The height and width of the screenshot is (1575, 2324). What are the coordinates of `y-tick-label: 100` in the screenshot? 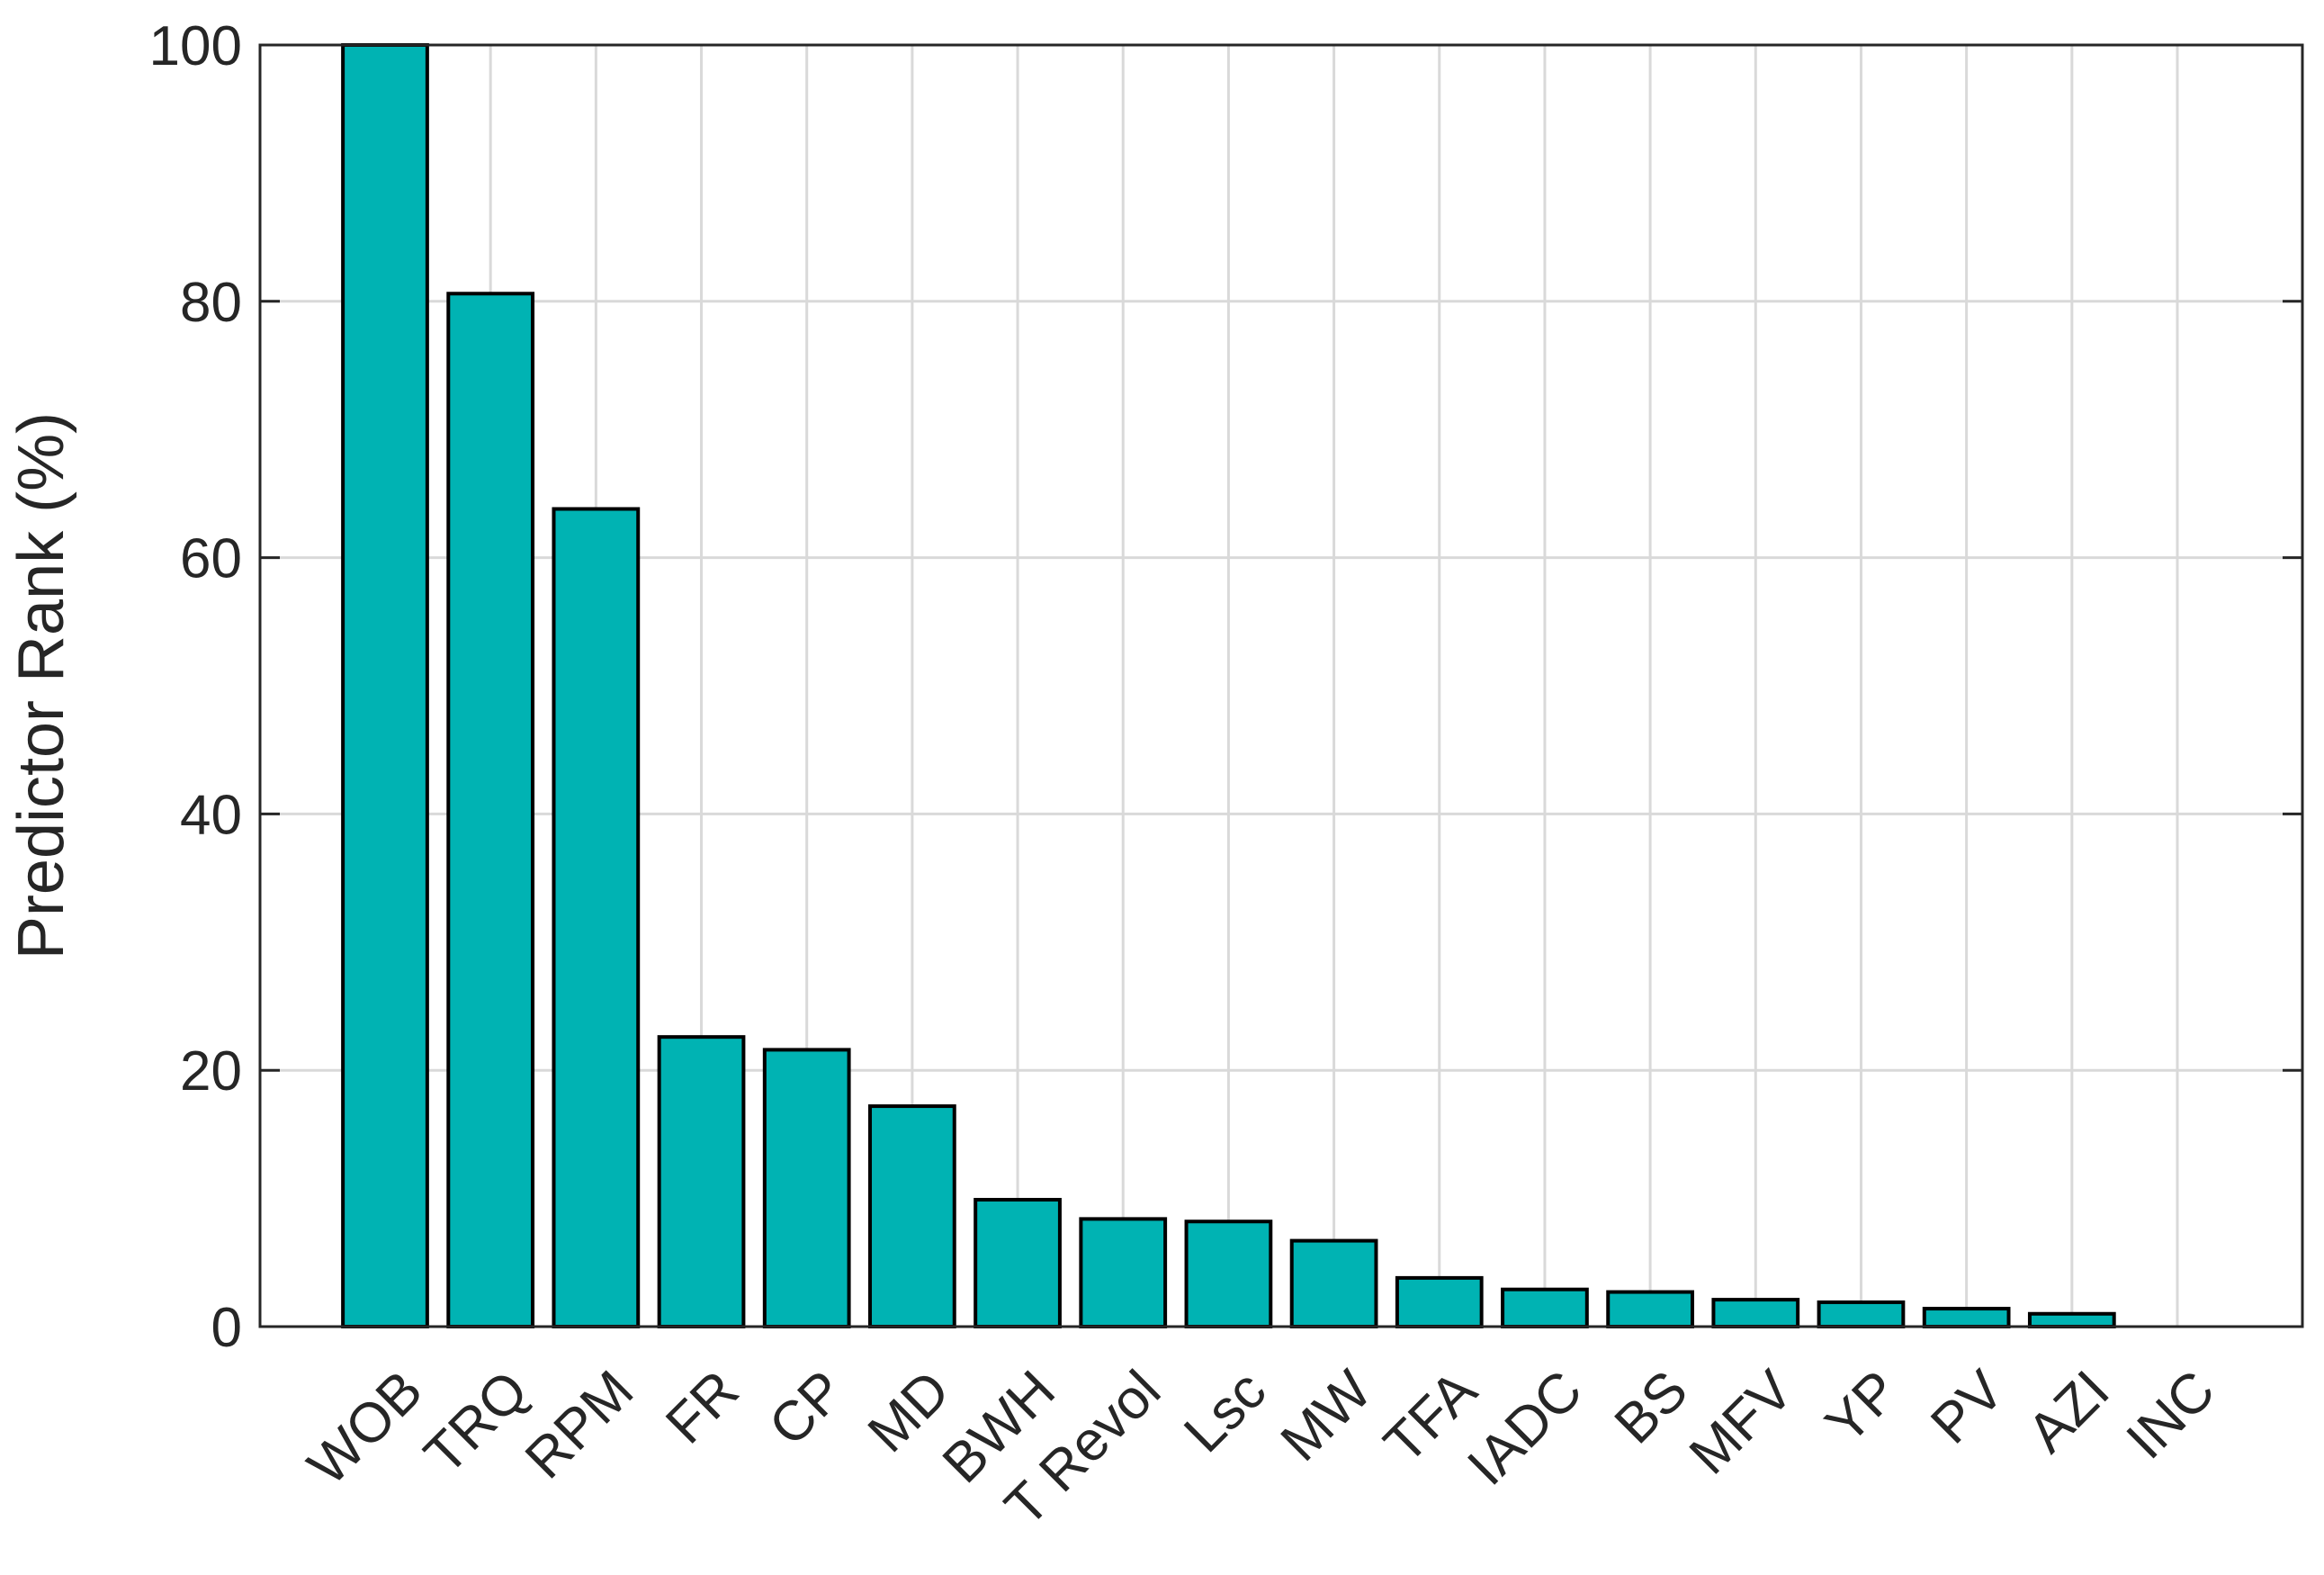 It's located at (196, 46).